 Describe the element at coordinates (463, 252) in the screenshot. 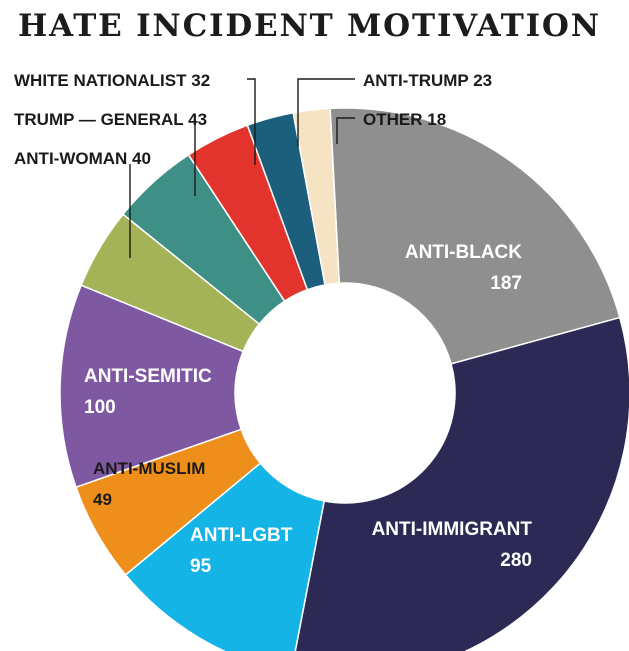

I see `label-anti-black: ANTI-BLACK` at that location.